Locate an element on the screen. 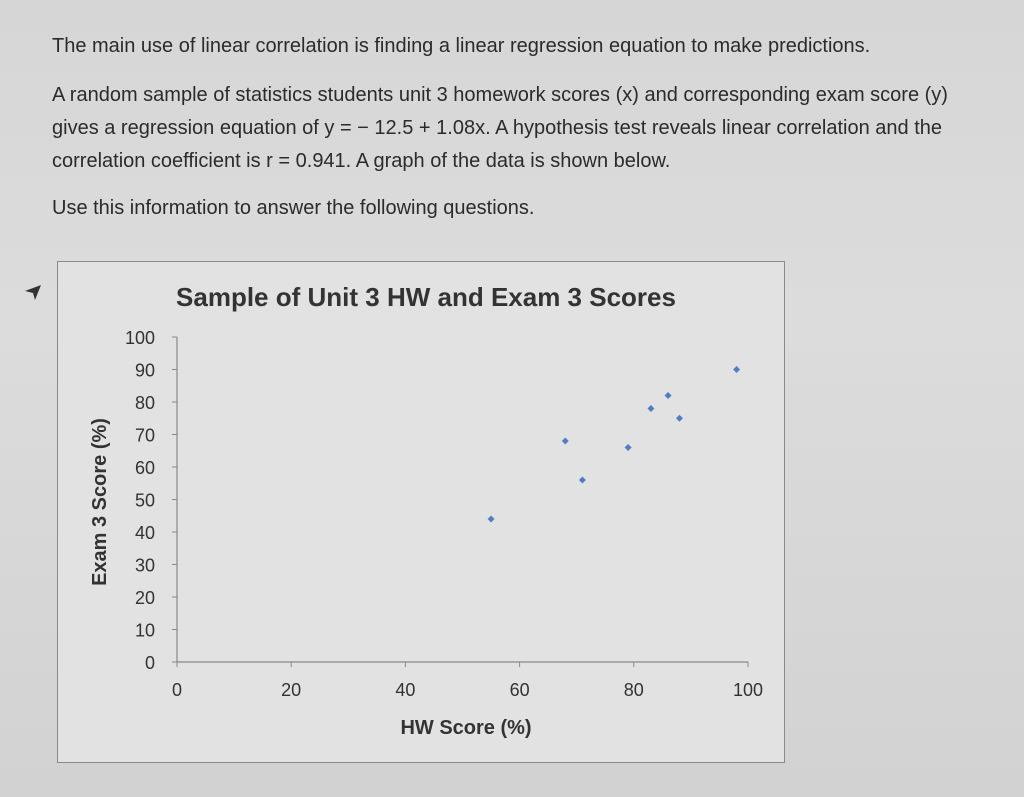  y-tick-label: 90 is located at coordinates (145, 371).